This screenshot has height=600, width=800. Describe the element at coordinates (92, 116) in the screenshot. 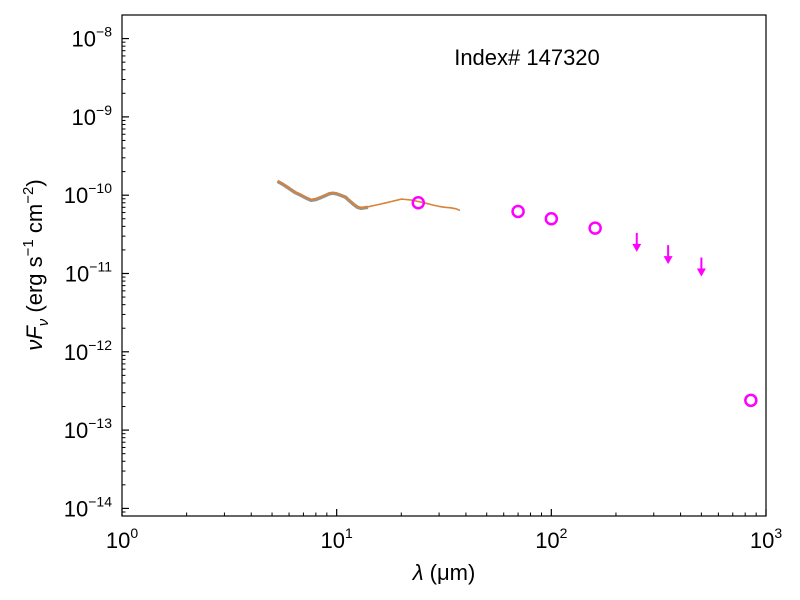

I see `y-tick-label: 10⁻⁹` at that location.